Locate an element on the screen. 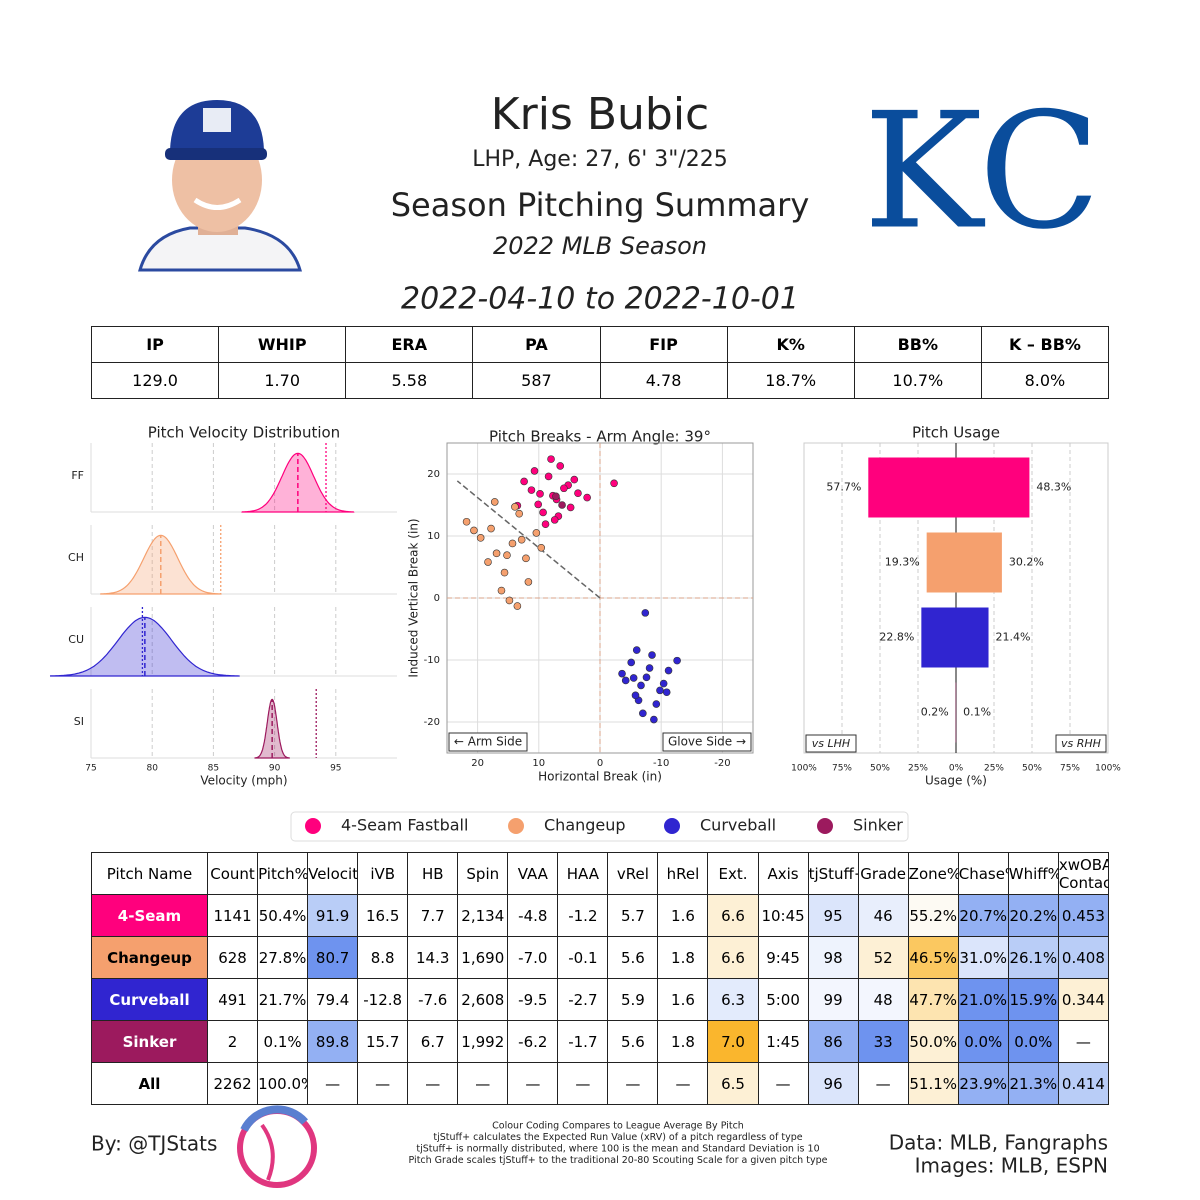 The image size is (1200, 1200). pitch-stat: 31.0% is located at coordinates (983, 957).